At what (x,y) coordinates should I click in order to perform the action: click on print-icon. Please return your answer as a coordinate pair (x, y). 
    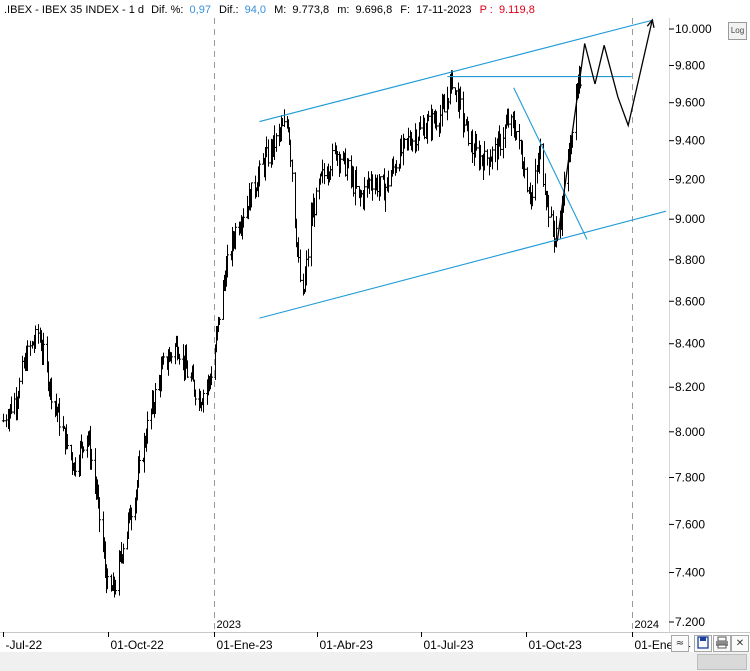
    Looking at the image, I should click on (722, 643).